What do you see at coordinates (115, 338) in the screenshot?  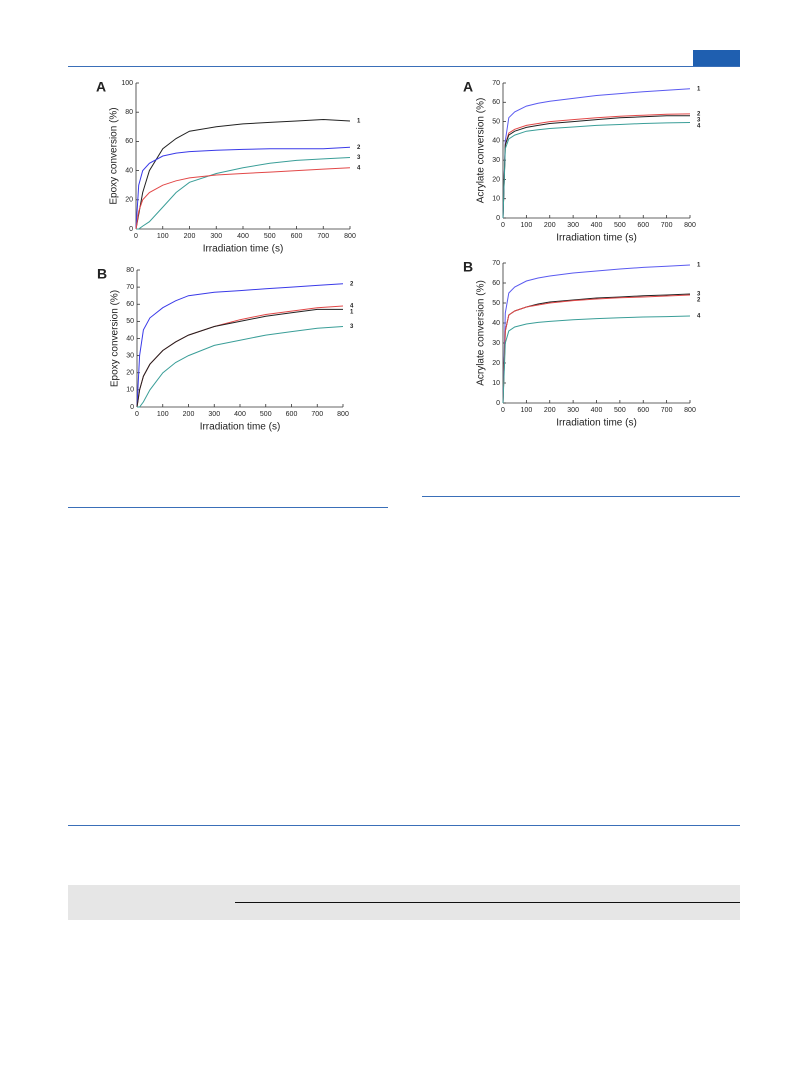 I see `y-axis-label: Epoxy conversion (%)` at bounding box center [115, 338].